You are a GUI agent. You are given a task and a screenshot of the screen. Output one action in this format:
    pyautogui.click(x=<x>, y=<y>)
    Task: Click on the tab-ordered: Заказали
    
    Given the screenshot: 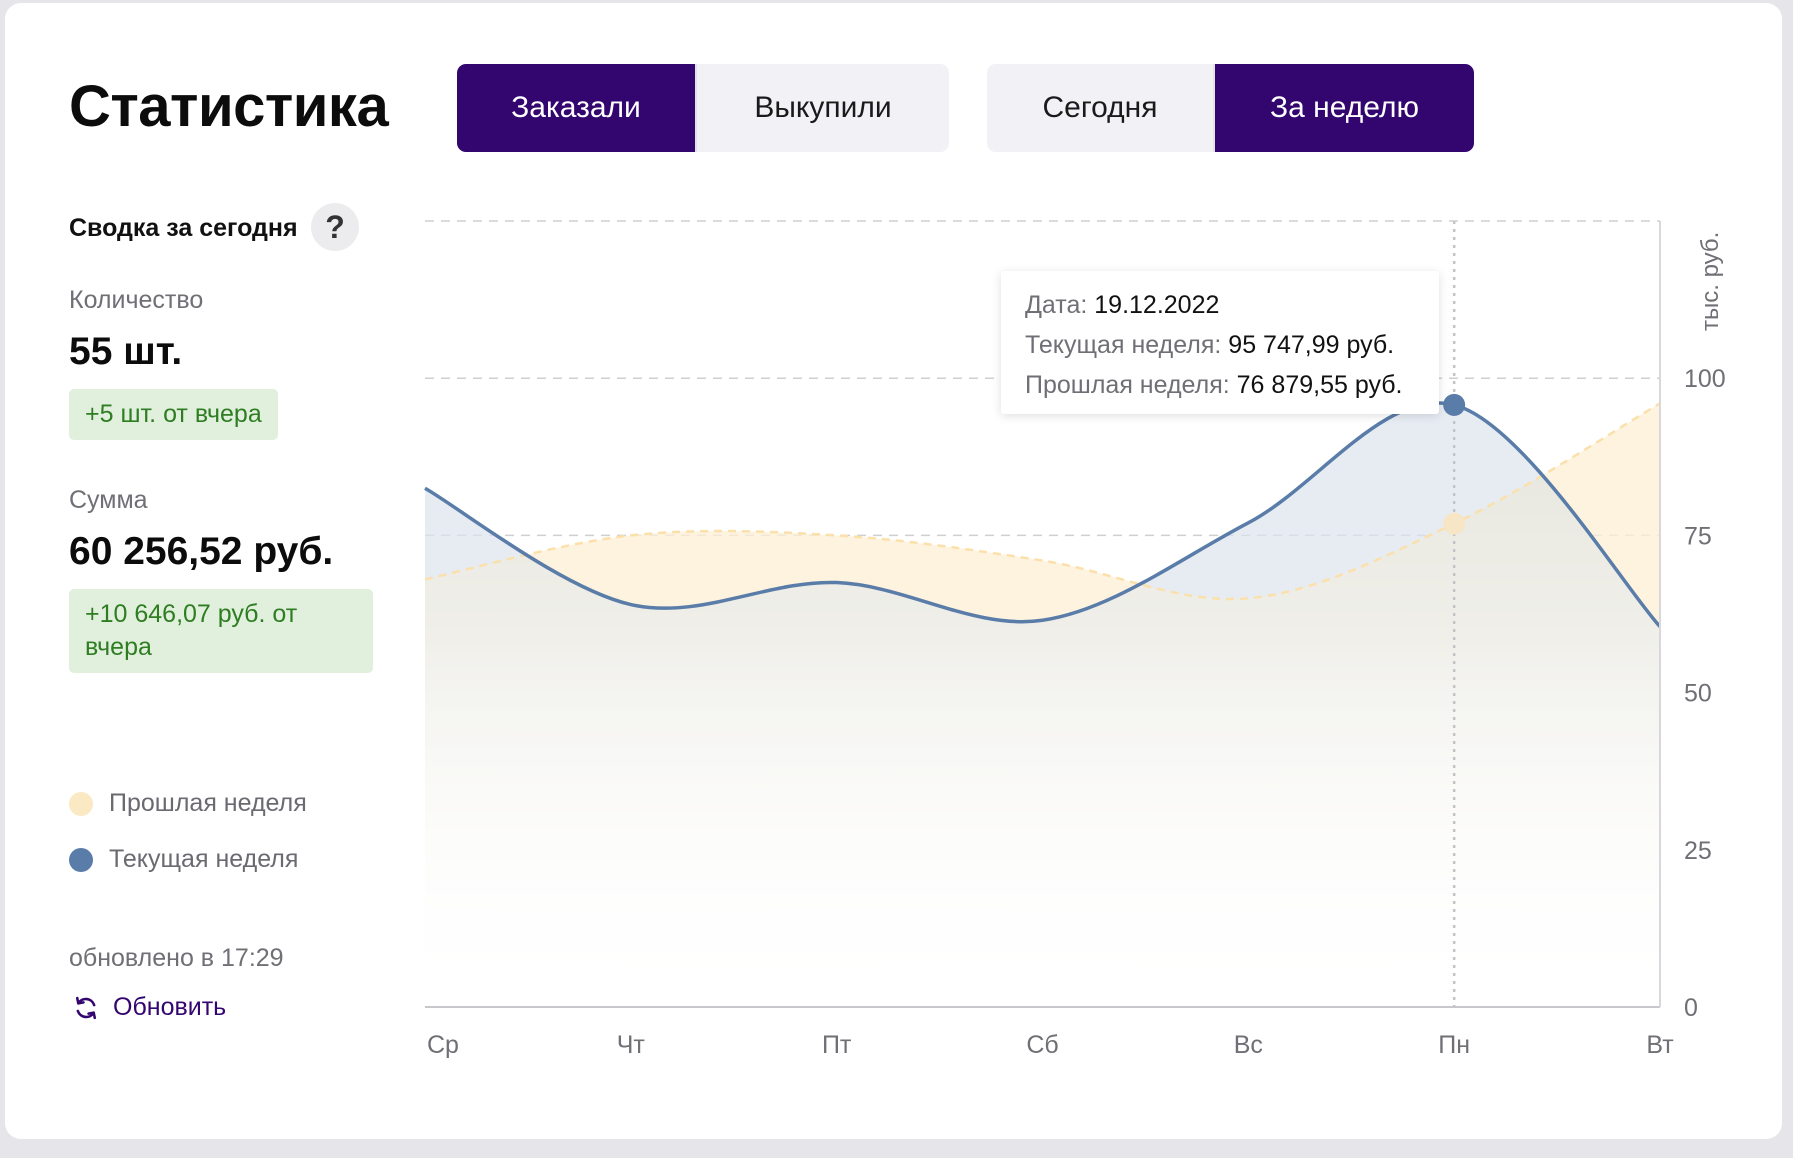 What is the action you would take?
    pyautogui.click(x=576, y=108)
    